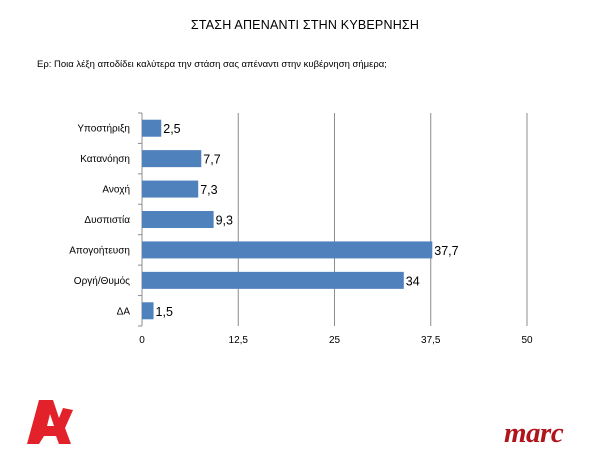  I want to click on x-tick-label: 12,5, so click(239, 340).